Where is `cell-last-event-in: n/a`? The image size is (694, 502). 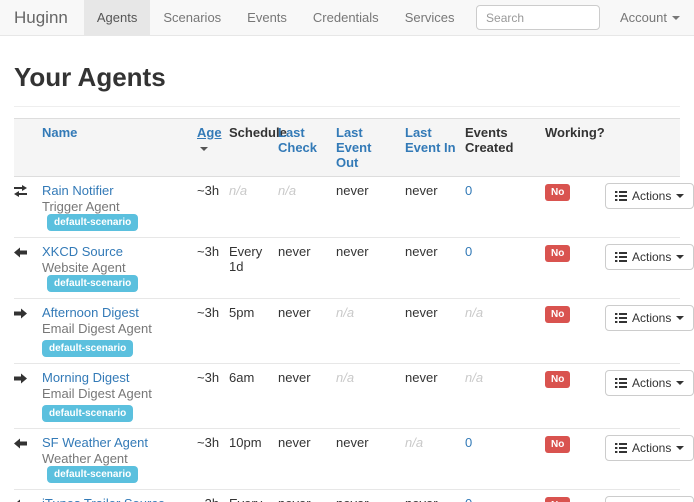
cell-last-event-in: n/a is located at coordinates (435, 459).